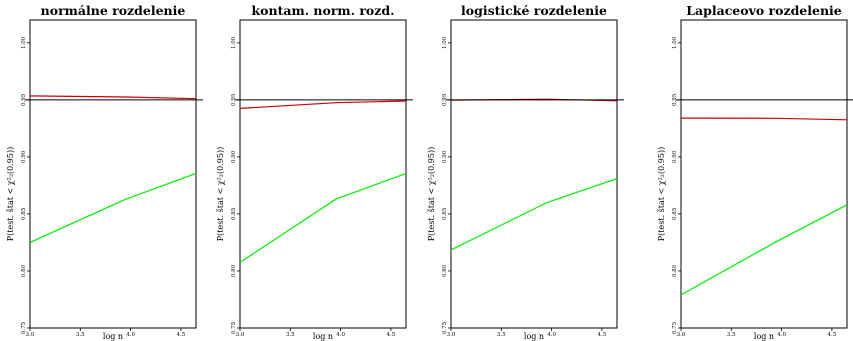 This screenshot has height=341, width=853. I want to click on panel-title: logistické rozdelenie, so click(534, 10).